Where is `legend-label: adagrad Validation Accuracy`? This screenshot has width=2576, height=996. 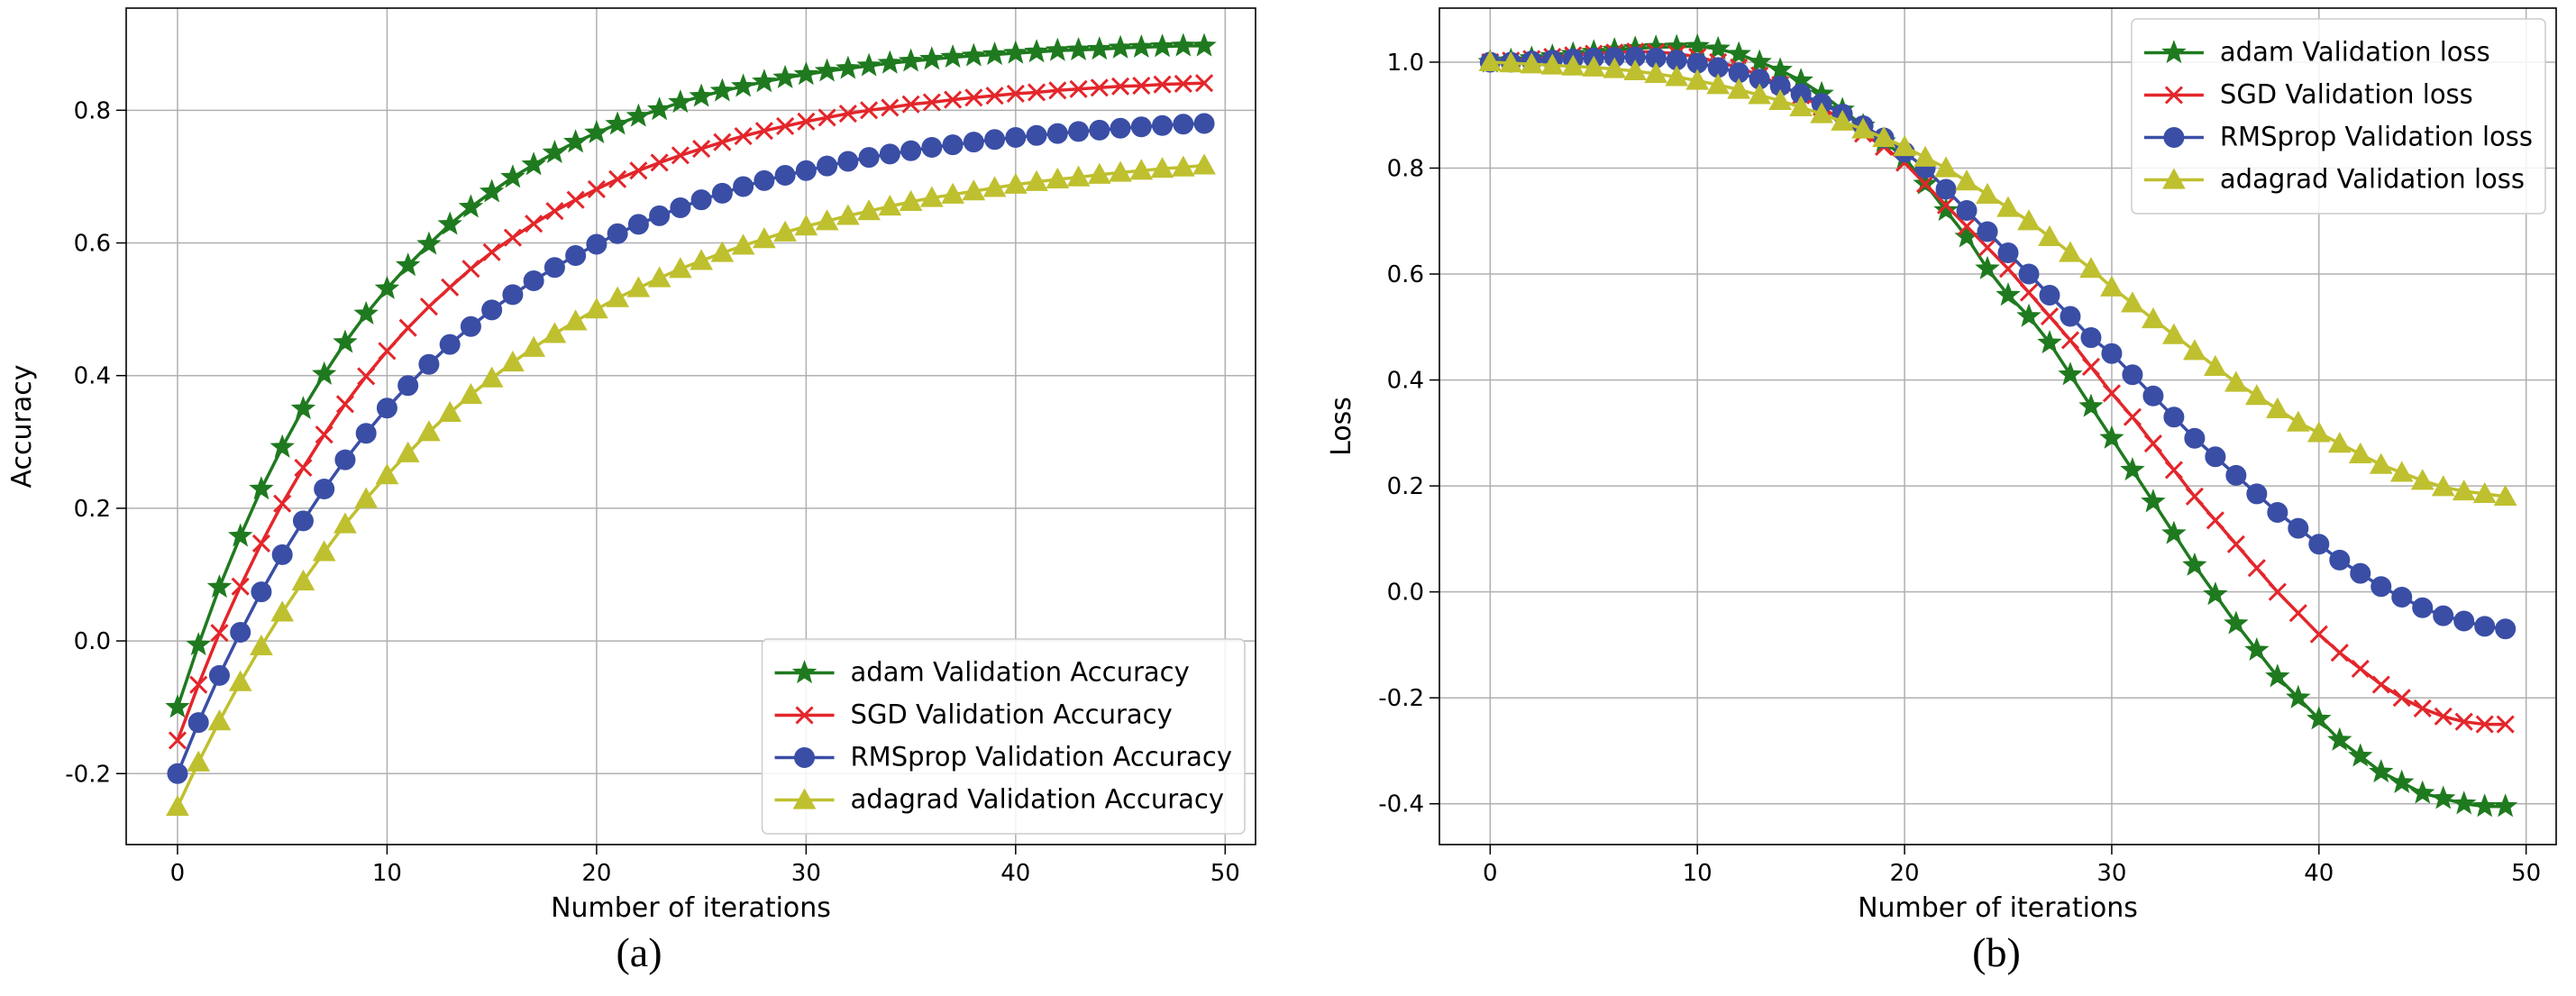
legend-label: adagrad Validation Accuracy is located at coordinates (1038, 800).